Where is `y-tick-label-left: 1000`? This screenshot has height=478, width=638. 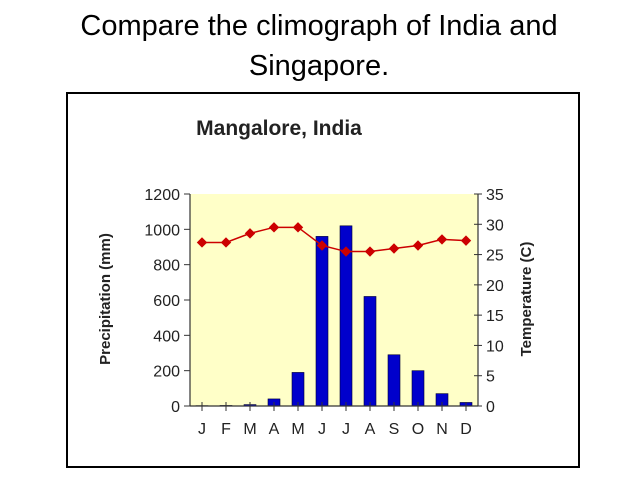 y-tick-label-left: 1000 is located at coordinates (162, 230).